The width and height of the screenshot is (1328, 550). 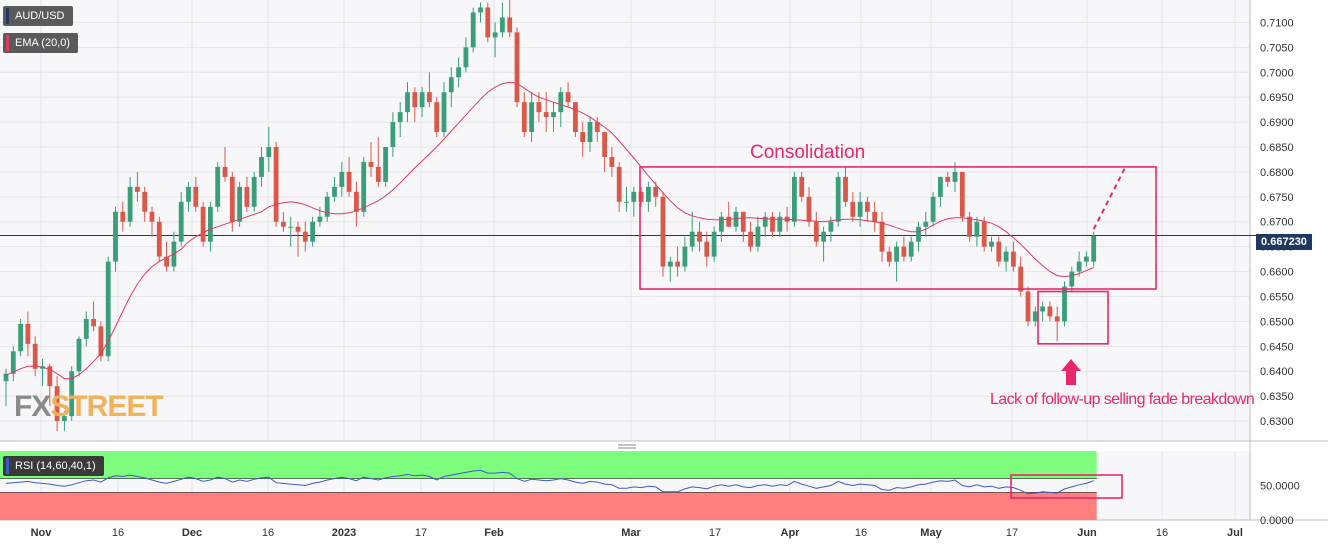 I want to click on breakdown-box, so click(x=1073, y=317).